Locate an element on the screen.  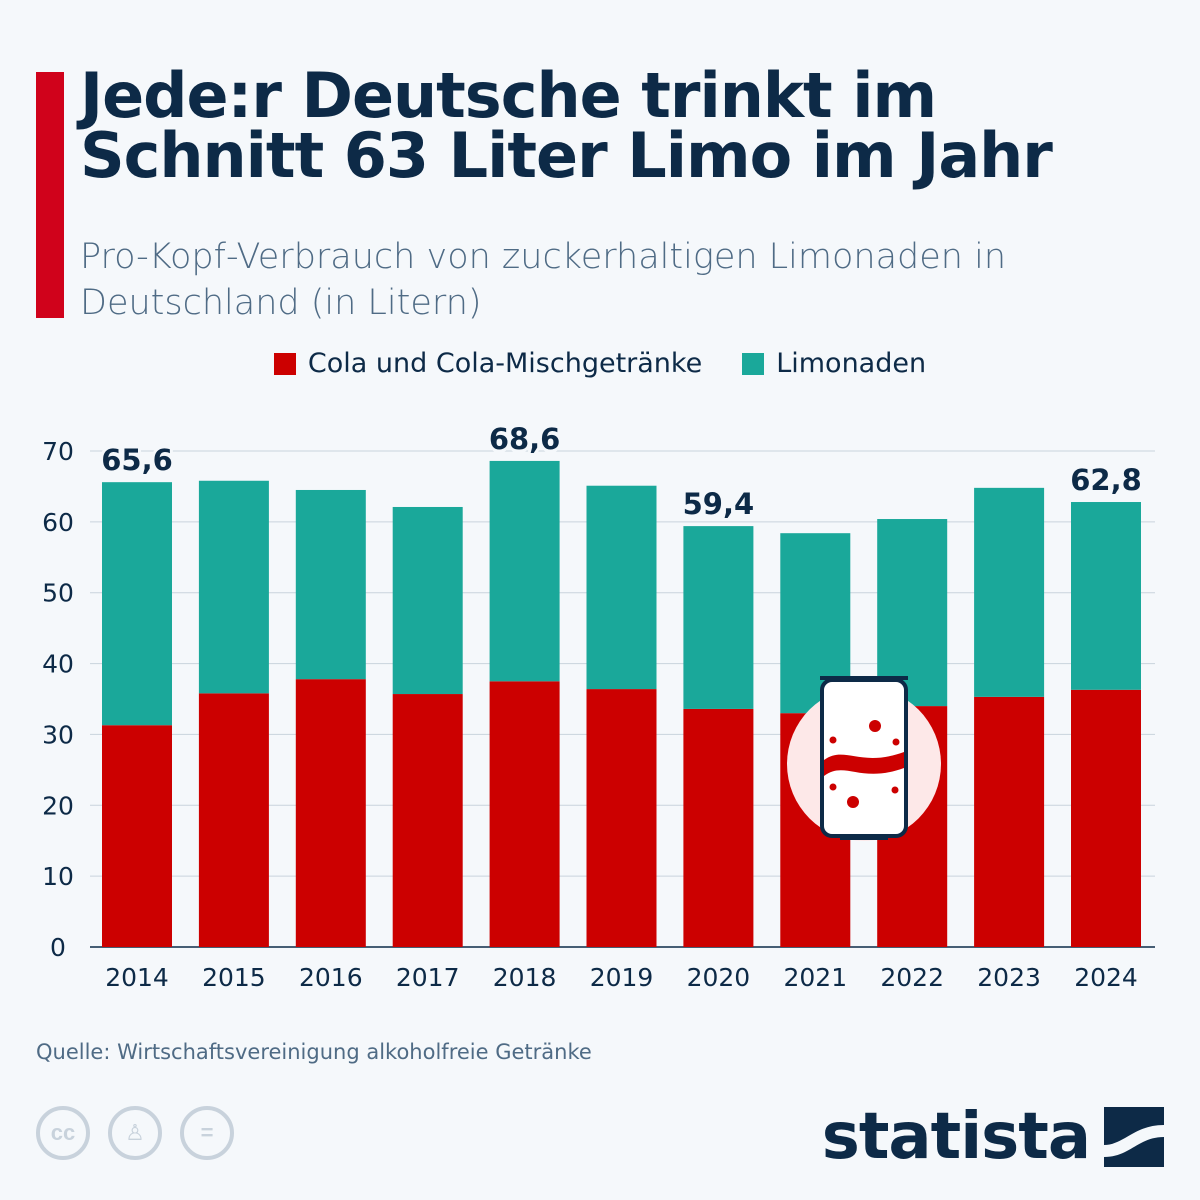
legend-label-cola: Cola und Cola-Mischgetränke is located at coordinates (505, 363).